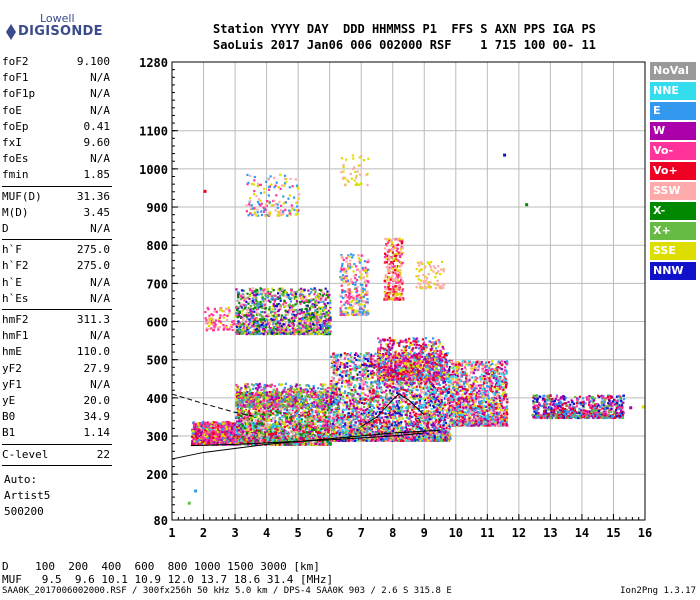 The width and height of the screenshot is (700, 600). Describe the element at coordinates (93, 196) in the screenshot. I see `param-value: 31.36` at that location.